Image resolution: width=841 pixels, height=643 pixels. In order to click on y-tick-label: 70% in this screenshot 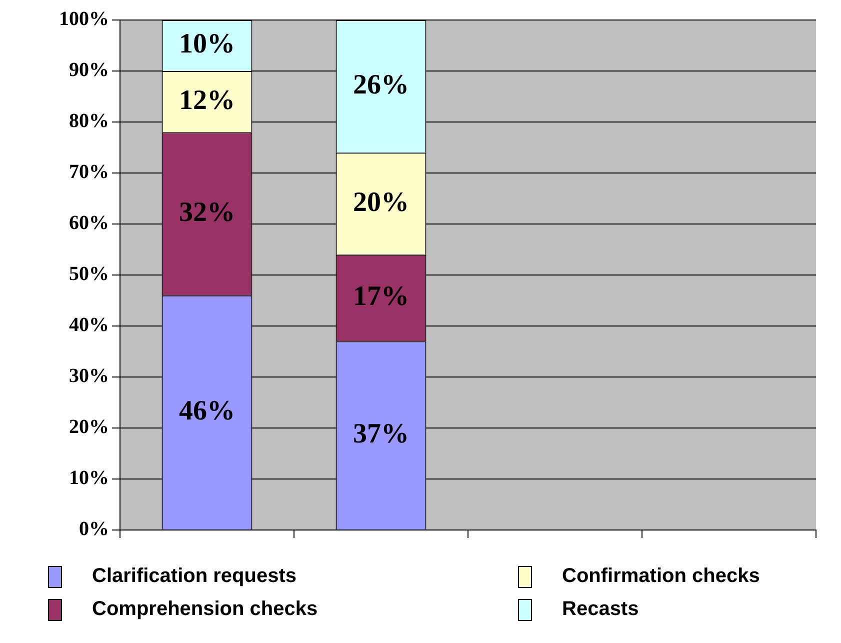, I will do `click(89, 172)`.